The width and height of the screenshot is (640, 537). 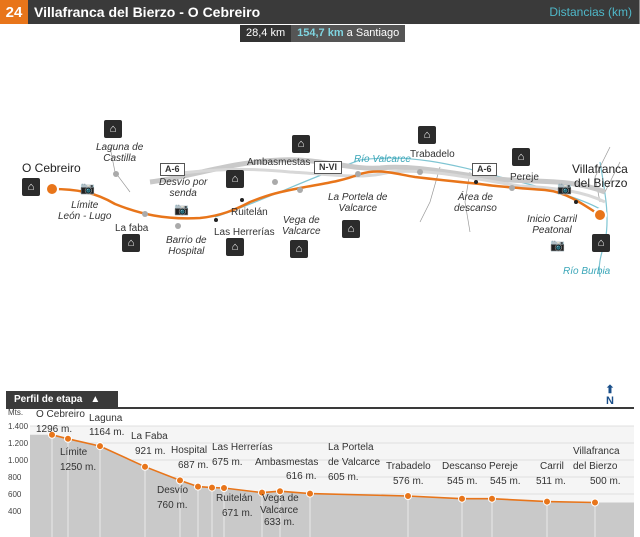 I want to click on label-carril: Inicio Carril Peatonal, so click(x=552, y=225).